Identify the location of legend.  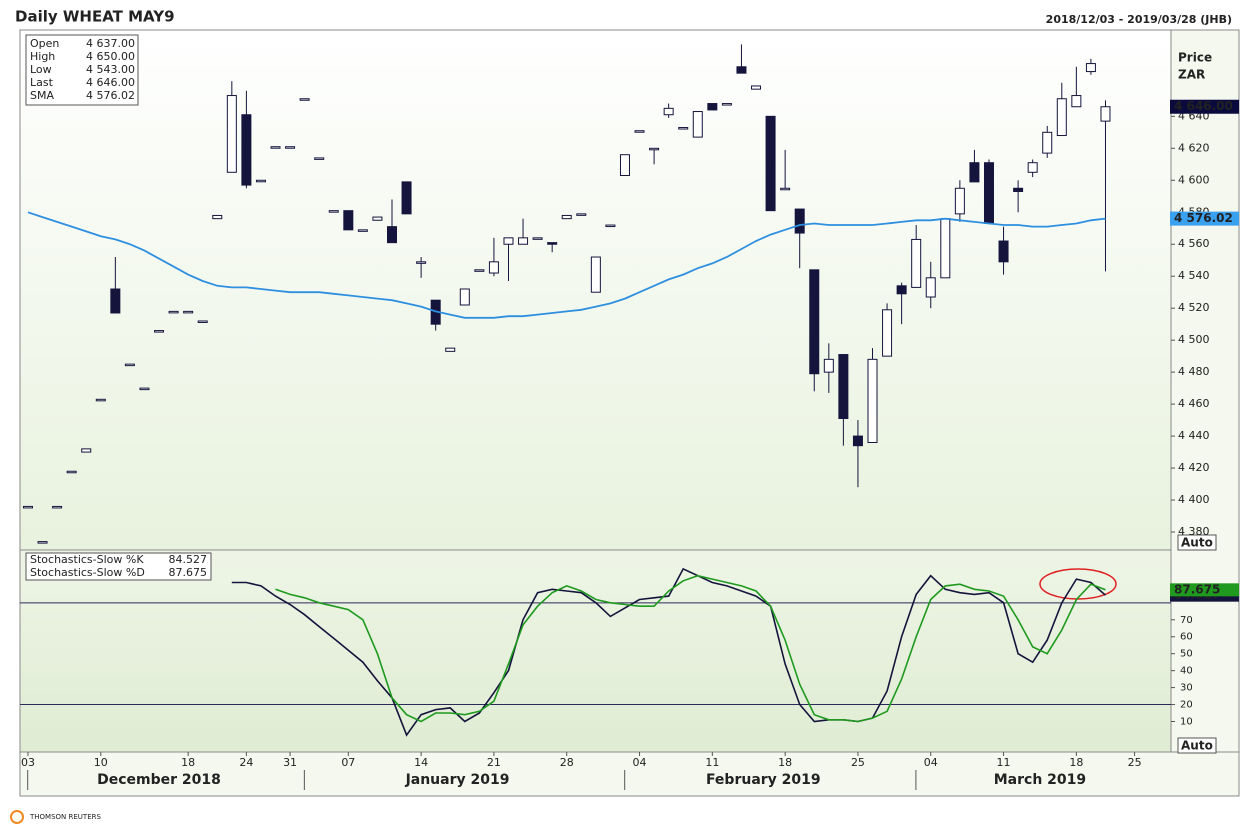
(118, 566).